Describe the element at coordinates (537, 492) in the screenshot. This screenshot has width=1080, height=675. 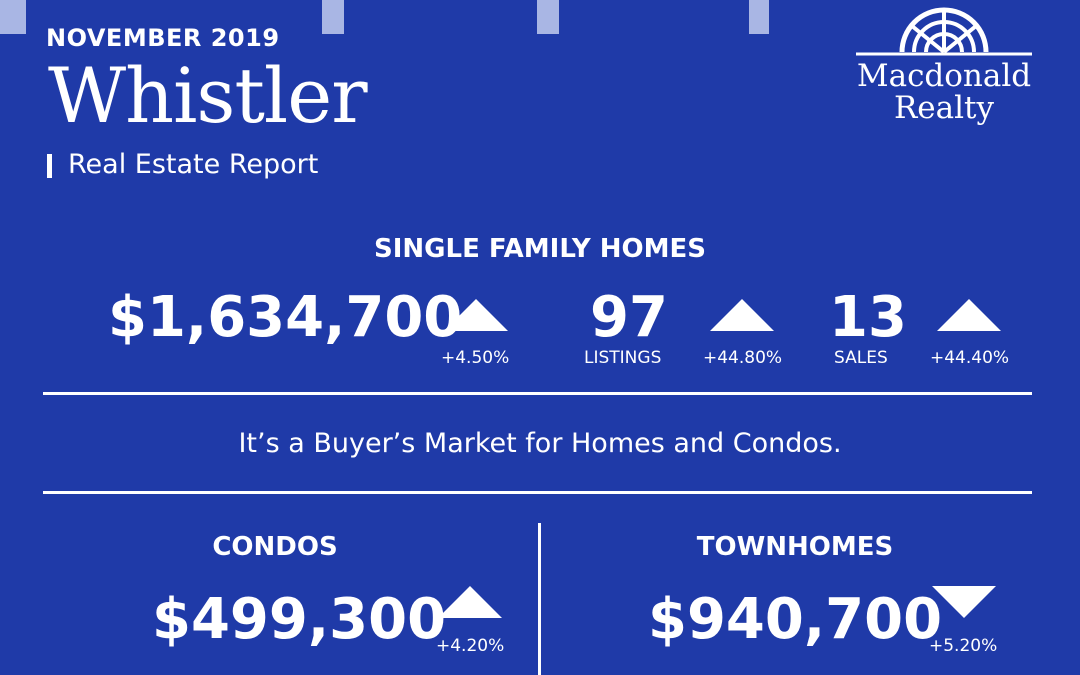
I see `divider-bottom` at that location.